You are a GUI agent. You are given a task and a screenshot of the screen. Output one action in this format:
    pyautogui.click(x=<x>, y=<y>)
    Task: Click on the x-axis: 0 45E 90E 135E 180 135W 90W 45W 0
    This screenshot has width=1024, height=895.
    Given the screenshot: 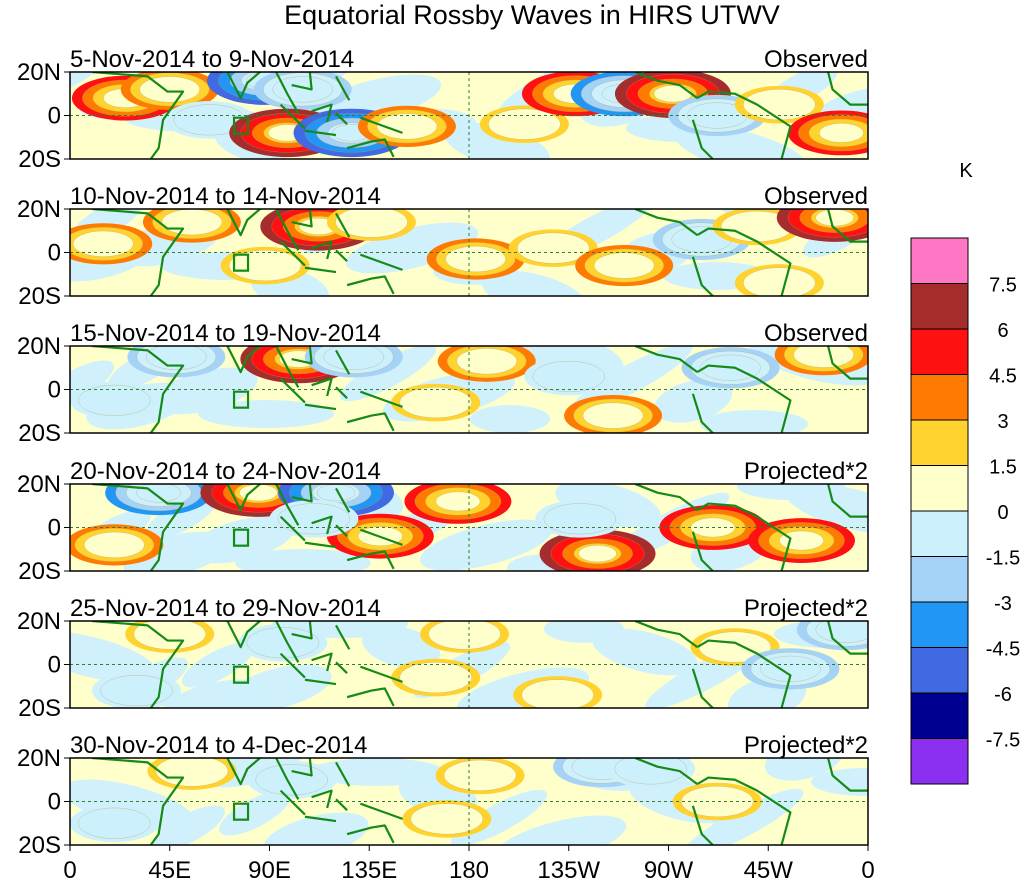 What is the action you would take?
    pyautogui.click(x=469, y=864)
    